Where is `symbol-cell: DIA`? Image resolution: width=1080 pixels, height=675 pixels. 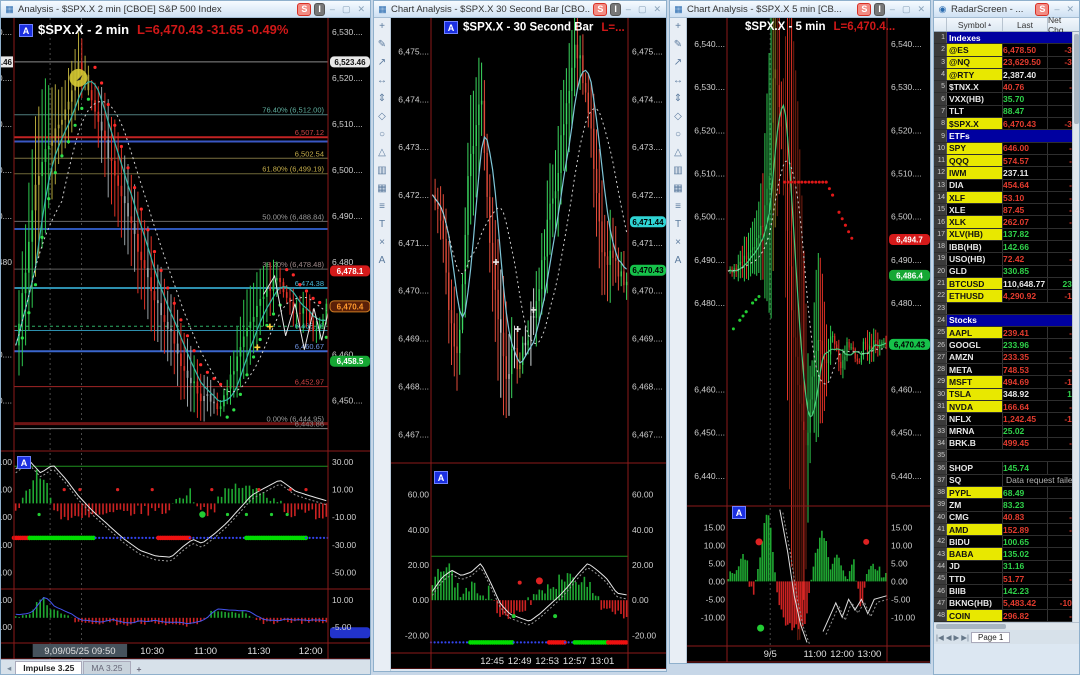
symbol-cell: DIA is located at coordinates (975, 185).